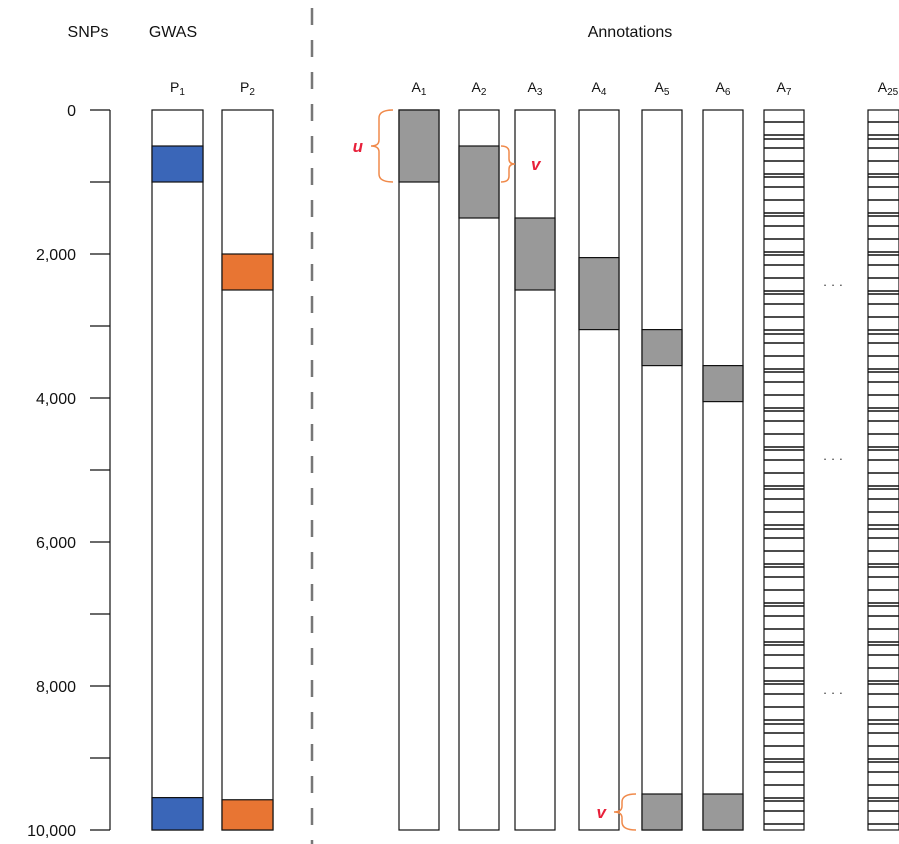 The height and width of the screenshot is (844, 899). I want to click on annotation-column-a4: A4, so click(599, 455).